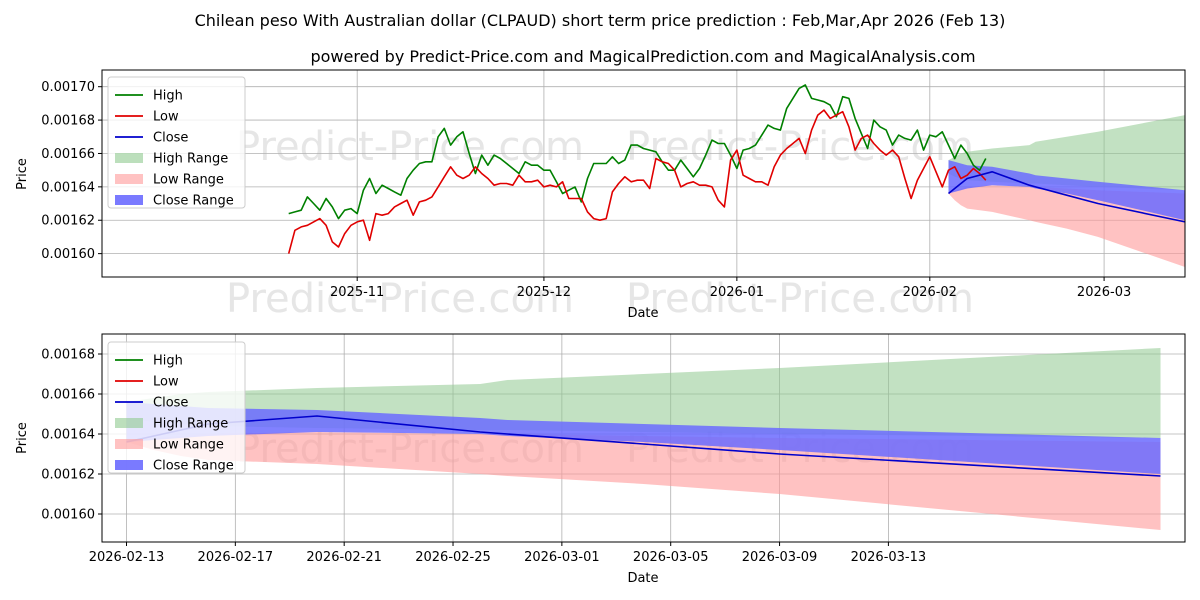 The image size is (1200, 600). Describe the element at coordinates (637, 181) in the screenshot. I see `low-series-line` at that location.